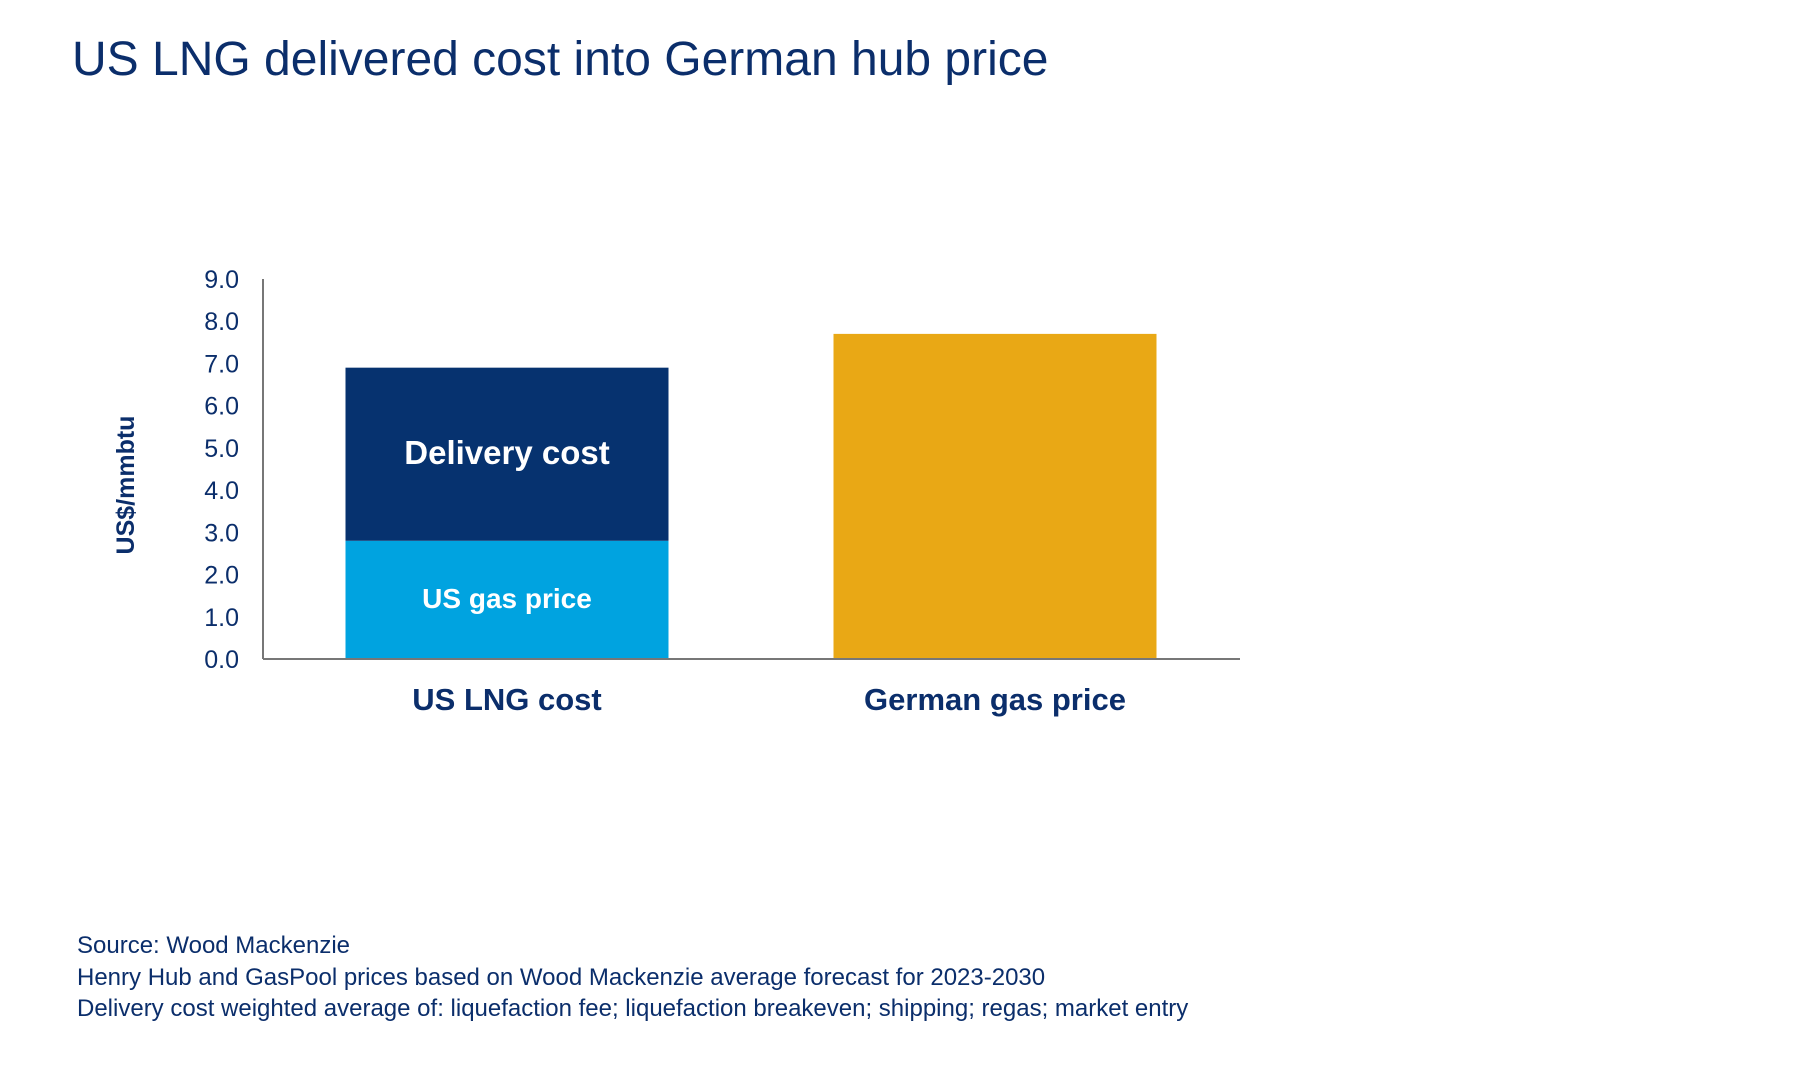  Describe the element at coordinates (221, 576) in the screenshot. I see `y-tick-label: 2.0` at that location.